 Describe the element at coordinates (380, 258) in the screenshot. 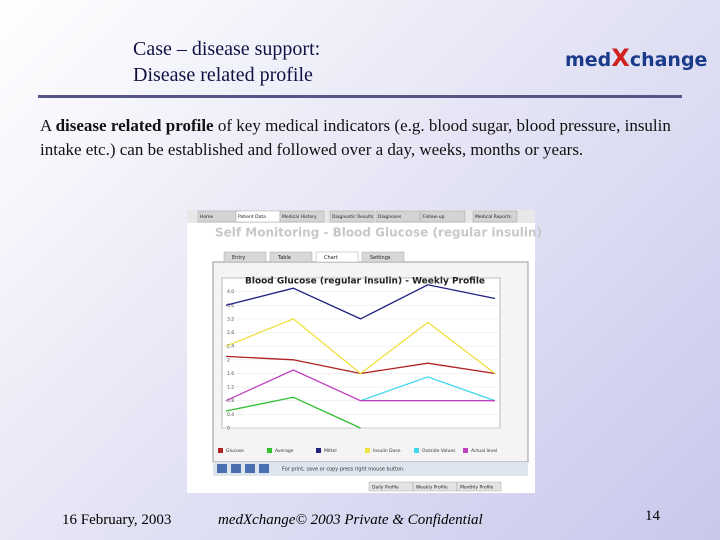

I see `subtab-label: Settings` at that location.